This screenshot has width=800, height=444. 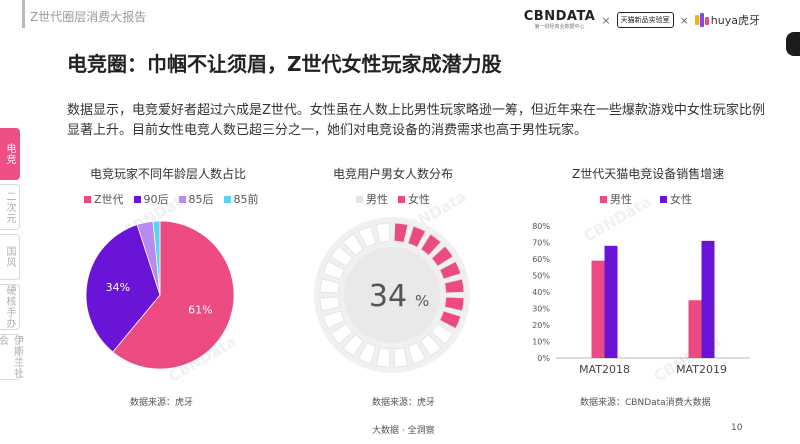 I want to click on legend-item: 85前, so click(x=241, y=199).